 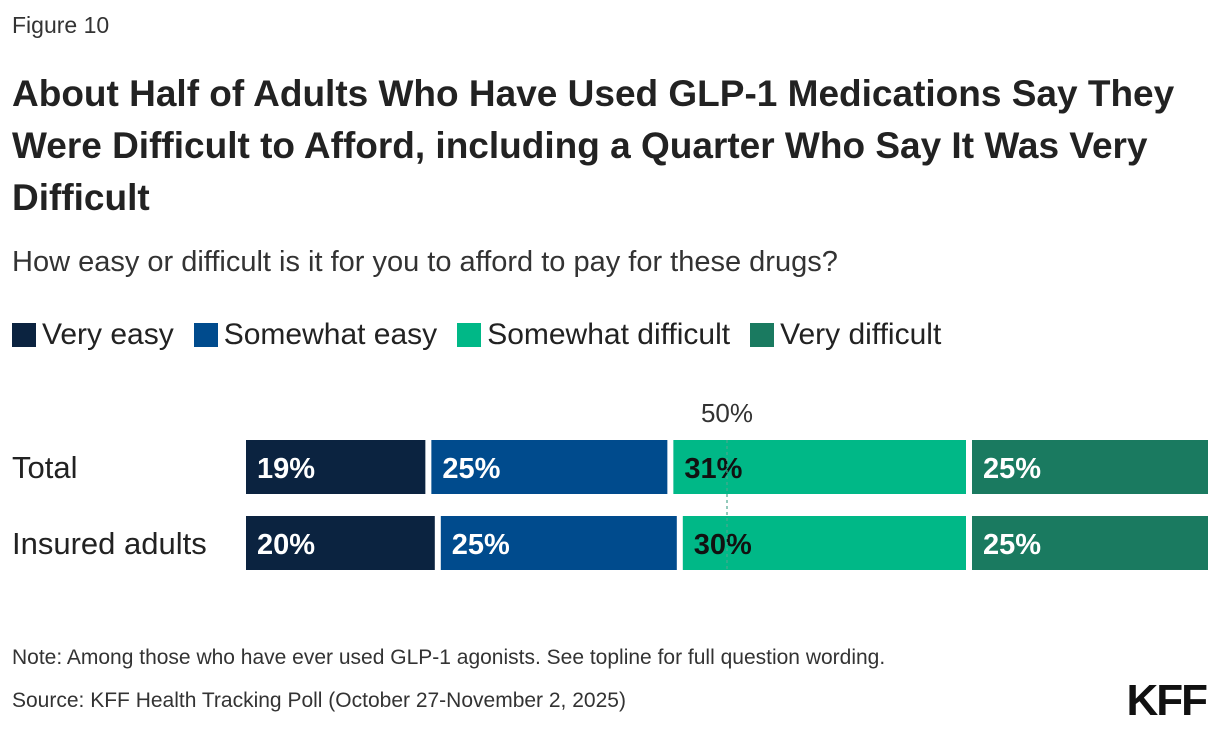 I want to click on figure-label: Figure 10, so click(x=61, y=25).